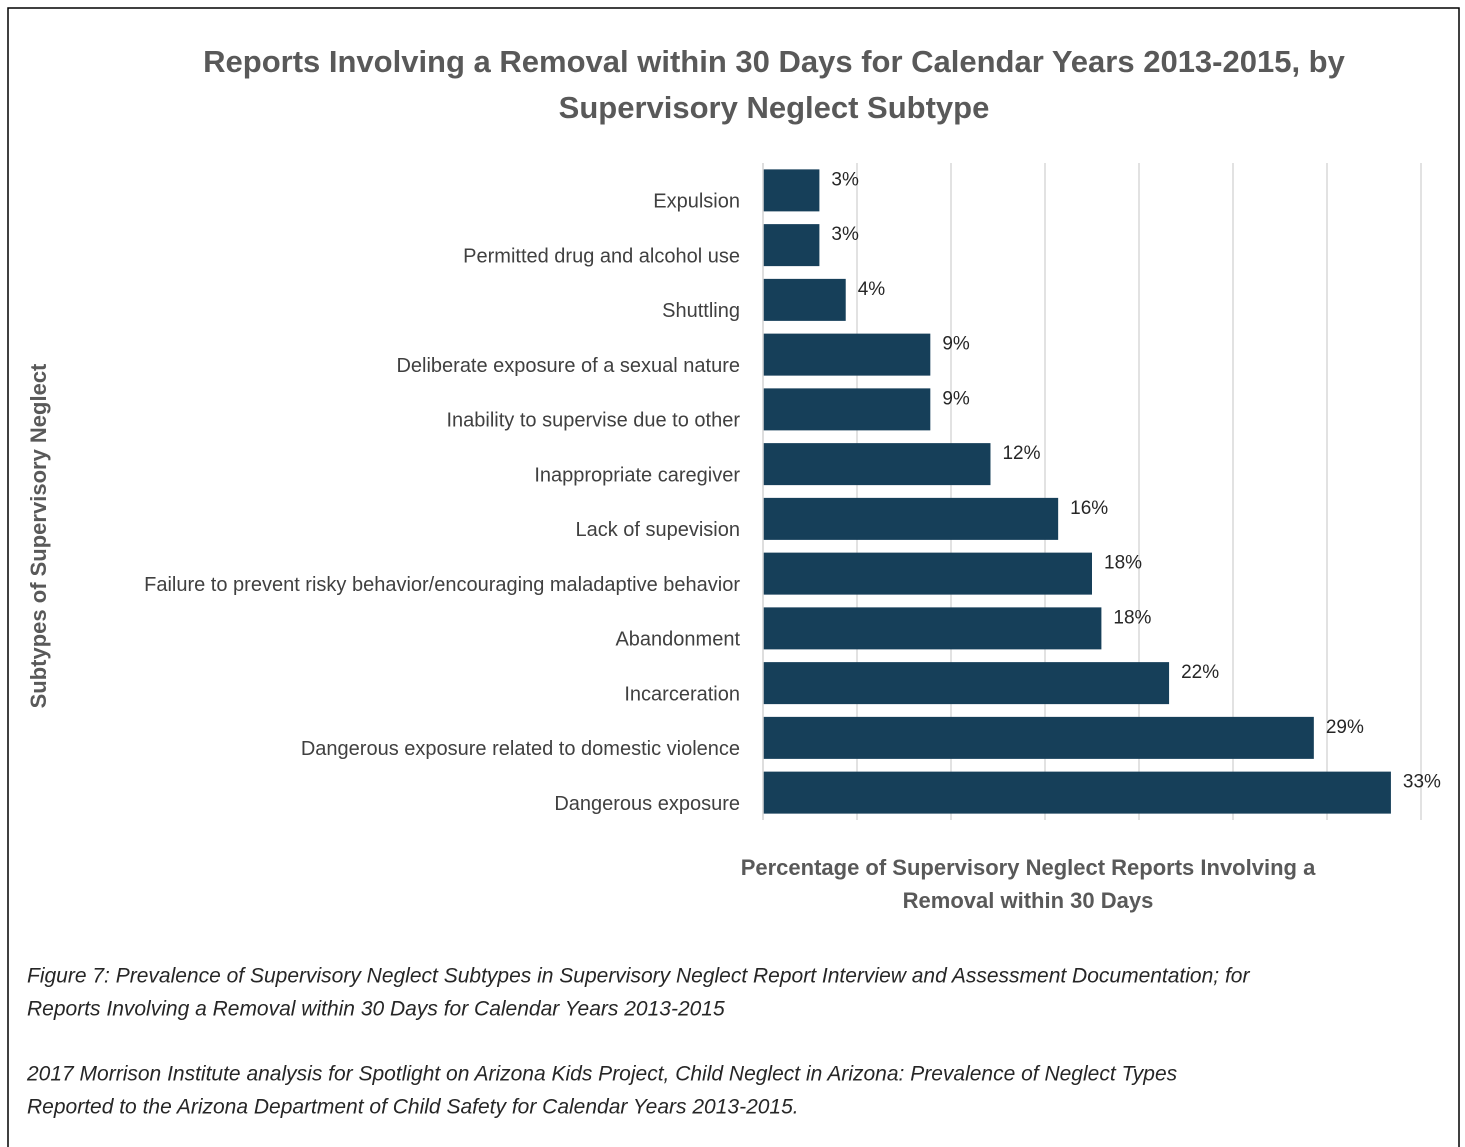 This screenshot has height=1147, width=1465. I want to click on y-tick-label: Lack of supevision, so click(657, 530).